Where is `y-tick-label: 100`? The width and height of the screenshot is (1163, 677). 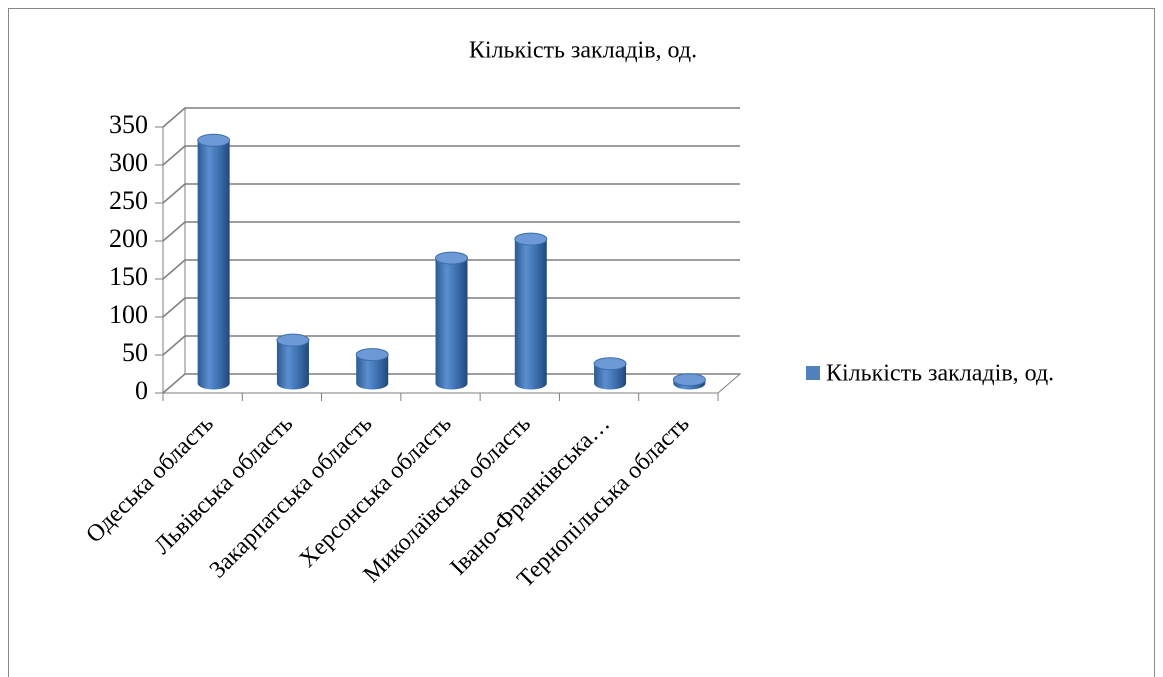
y-tick-label: 100 is located at coordinates (128, 314).